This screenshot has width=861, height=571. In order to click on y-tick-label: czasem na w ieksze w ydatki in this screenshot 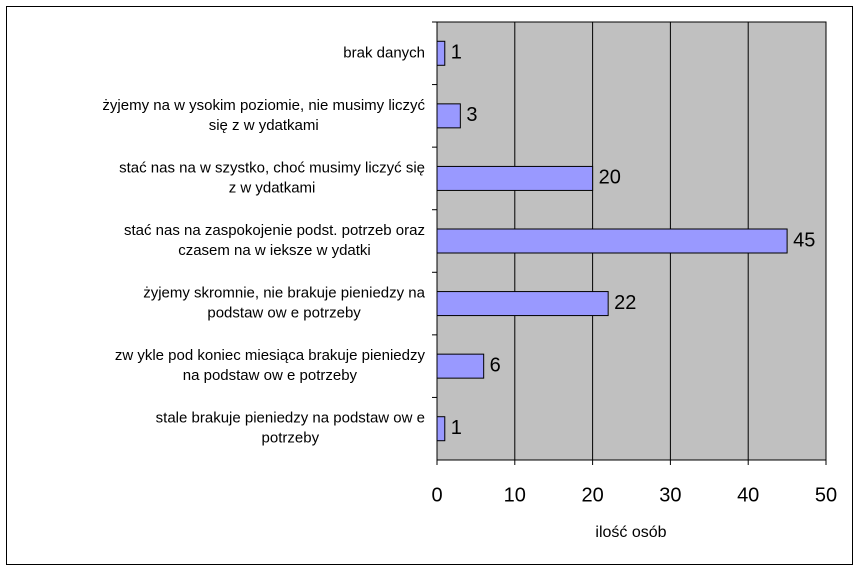, I will do `click(274, 250)`.